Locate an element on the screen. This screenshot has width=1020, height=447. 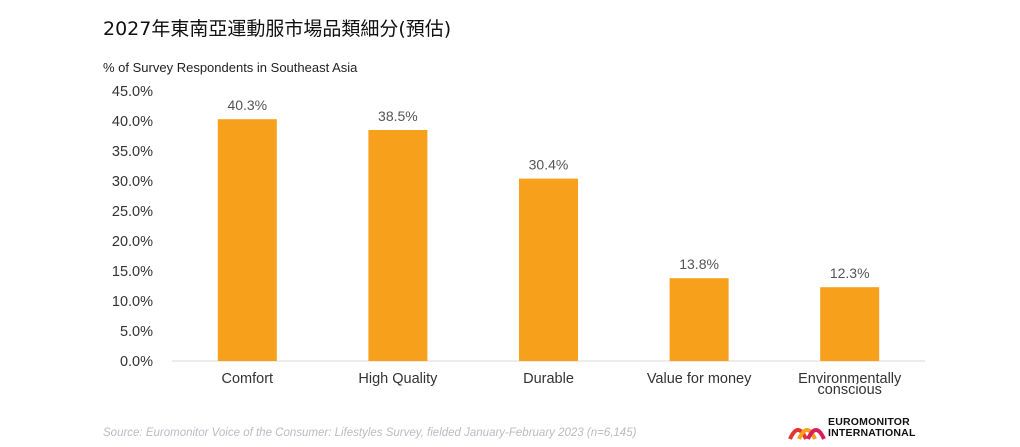
euromonitor-logo: EUROMONITOR INTERNATIONAL is located at coordinates (858, 430).